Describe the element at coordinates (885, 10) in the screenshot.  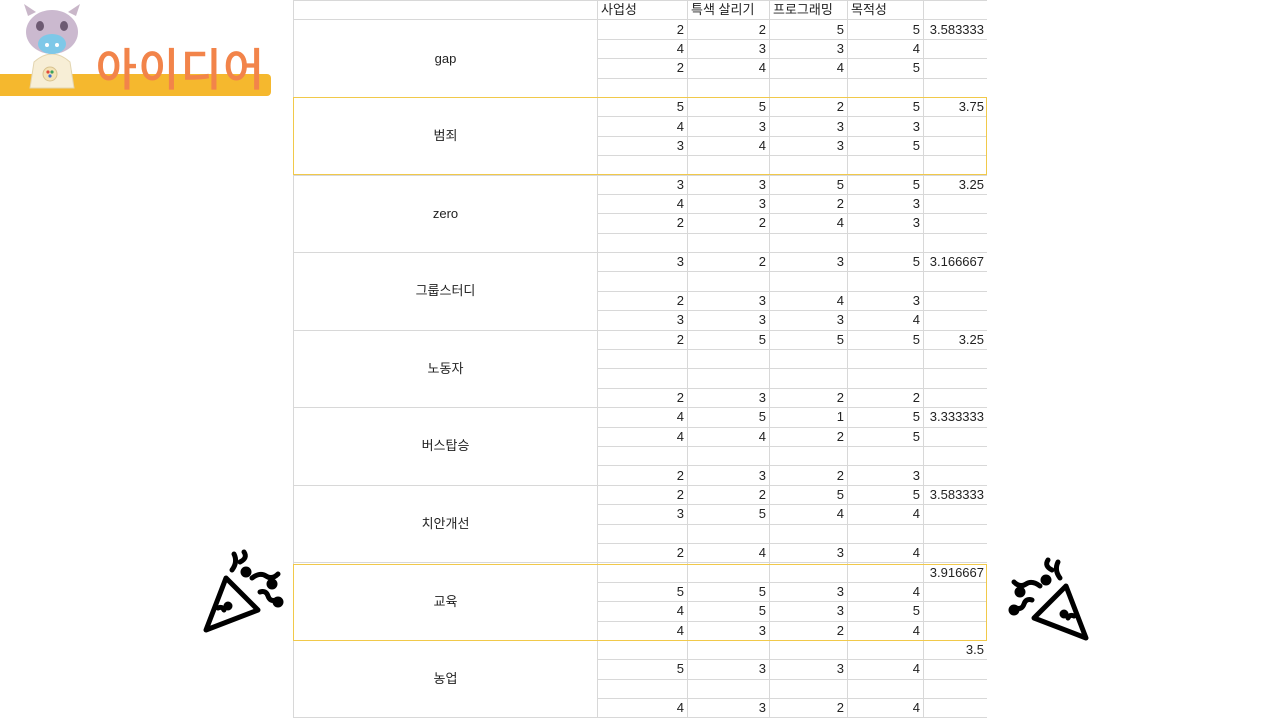
I see `header-purpose: 목적성` at that location.